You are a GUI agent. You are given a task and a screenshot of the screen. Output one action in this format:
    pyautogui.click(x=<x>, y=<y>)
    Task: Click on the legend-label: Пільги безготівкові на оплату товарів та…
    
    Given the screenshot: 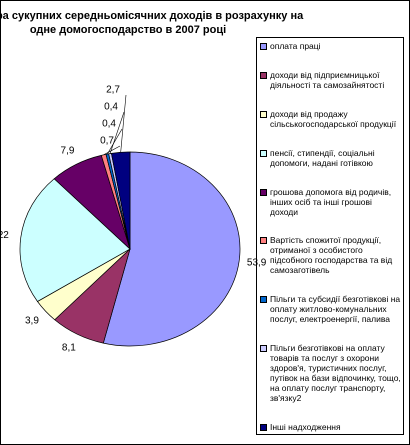 What is the action you would take?
    pyautogui.click(x=335, y=373)
    